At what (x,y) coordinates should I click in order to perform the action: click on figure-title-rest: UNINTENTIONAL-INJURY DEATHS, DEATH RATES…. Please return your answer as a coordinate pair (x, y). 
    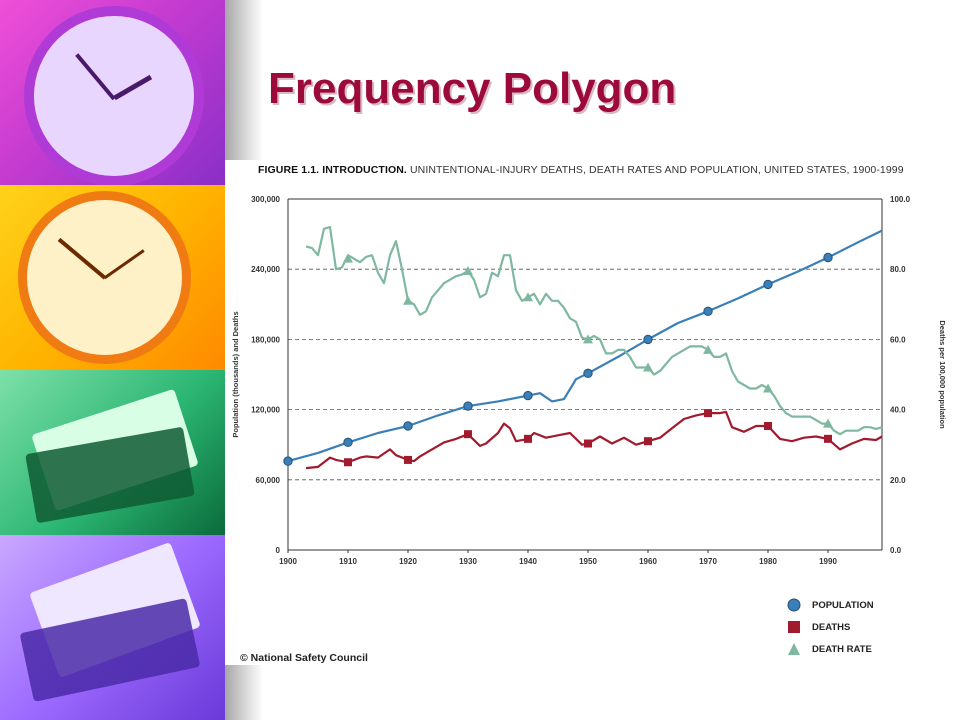
    Looking at the image, I should click on (655, 170).